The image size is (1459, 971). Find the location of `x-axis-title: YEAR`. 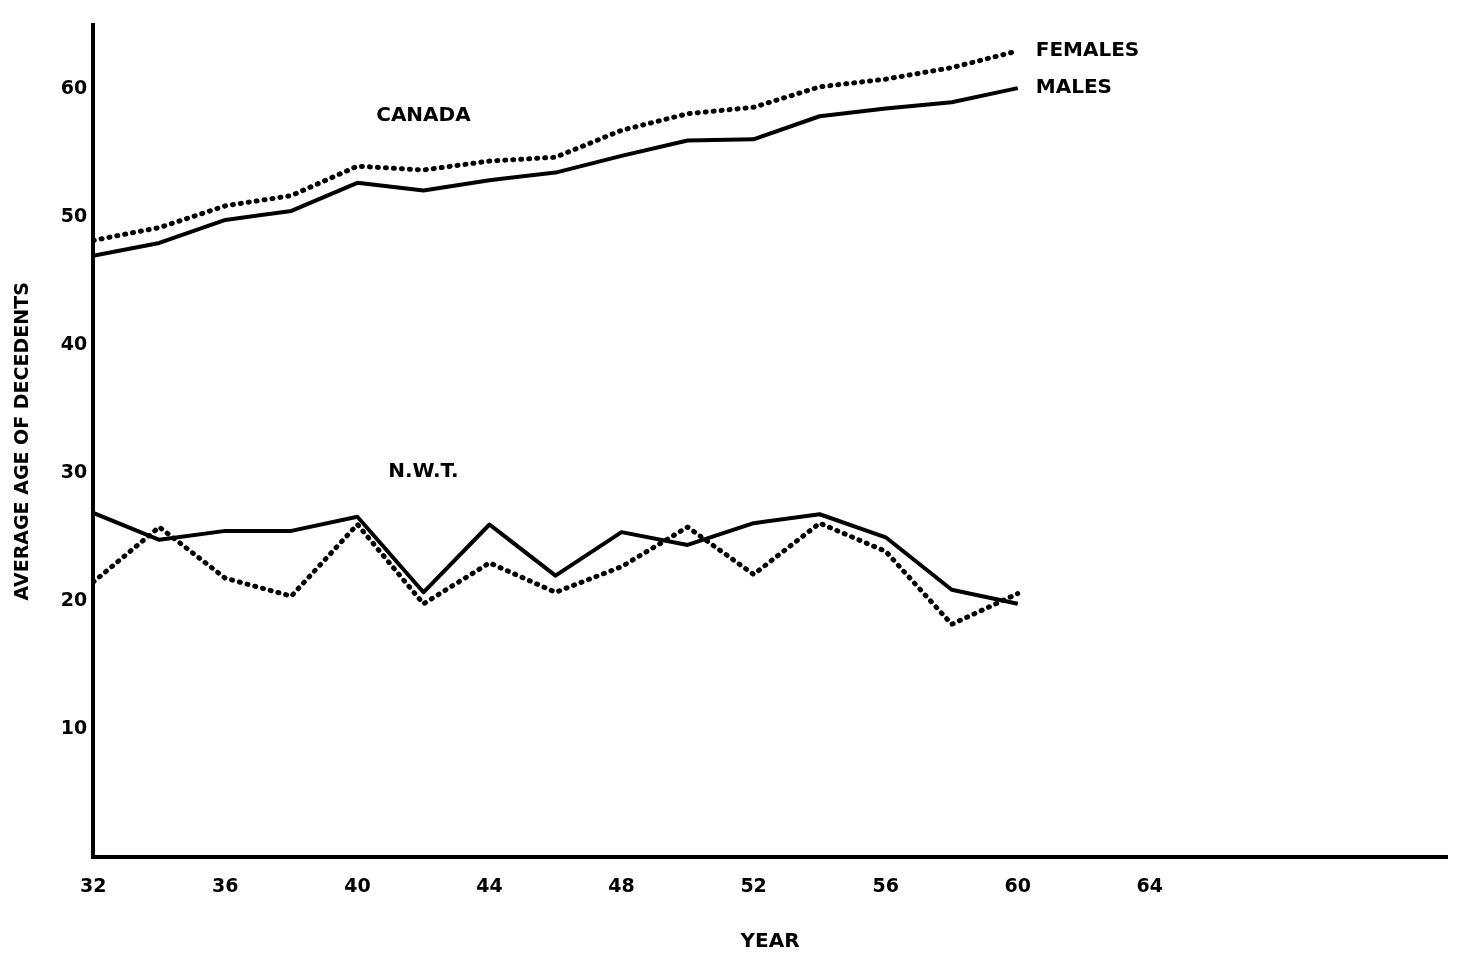

x-axis-title: YEAR is located at coordinates (769, 940).